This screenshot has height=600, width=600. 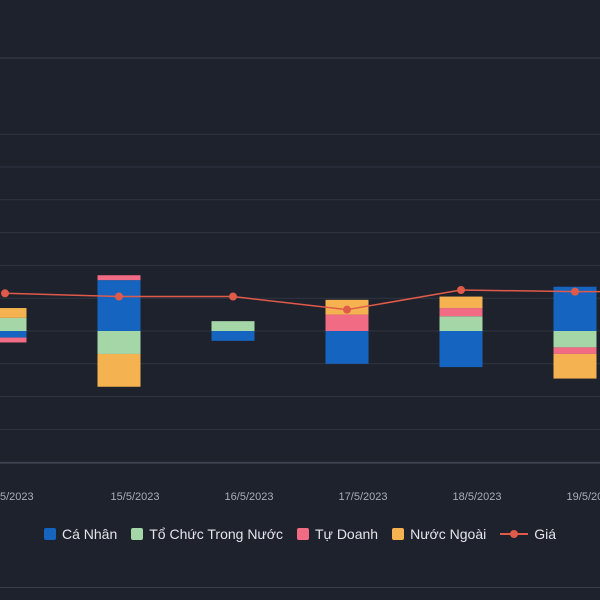 I want to click on legend-label-to-chuc-trong-nuoc: Tổ Chức Trong Nước, so click(x=216, y=534).